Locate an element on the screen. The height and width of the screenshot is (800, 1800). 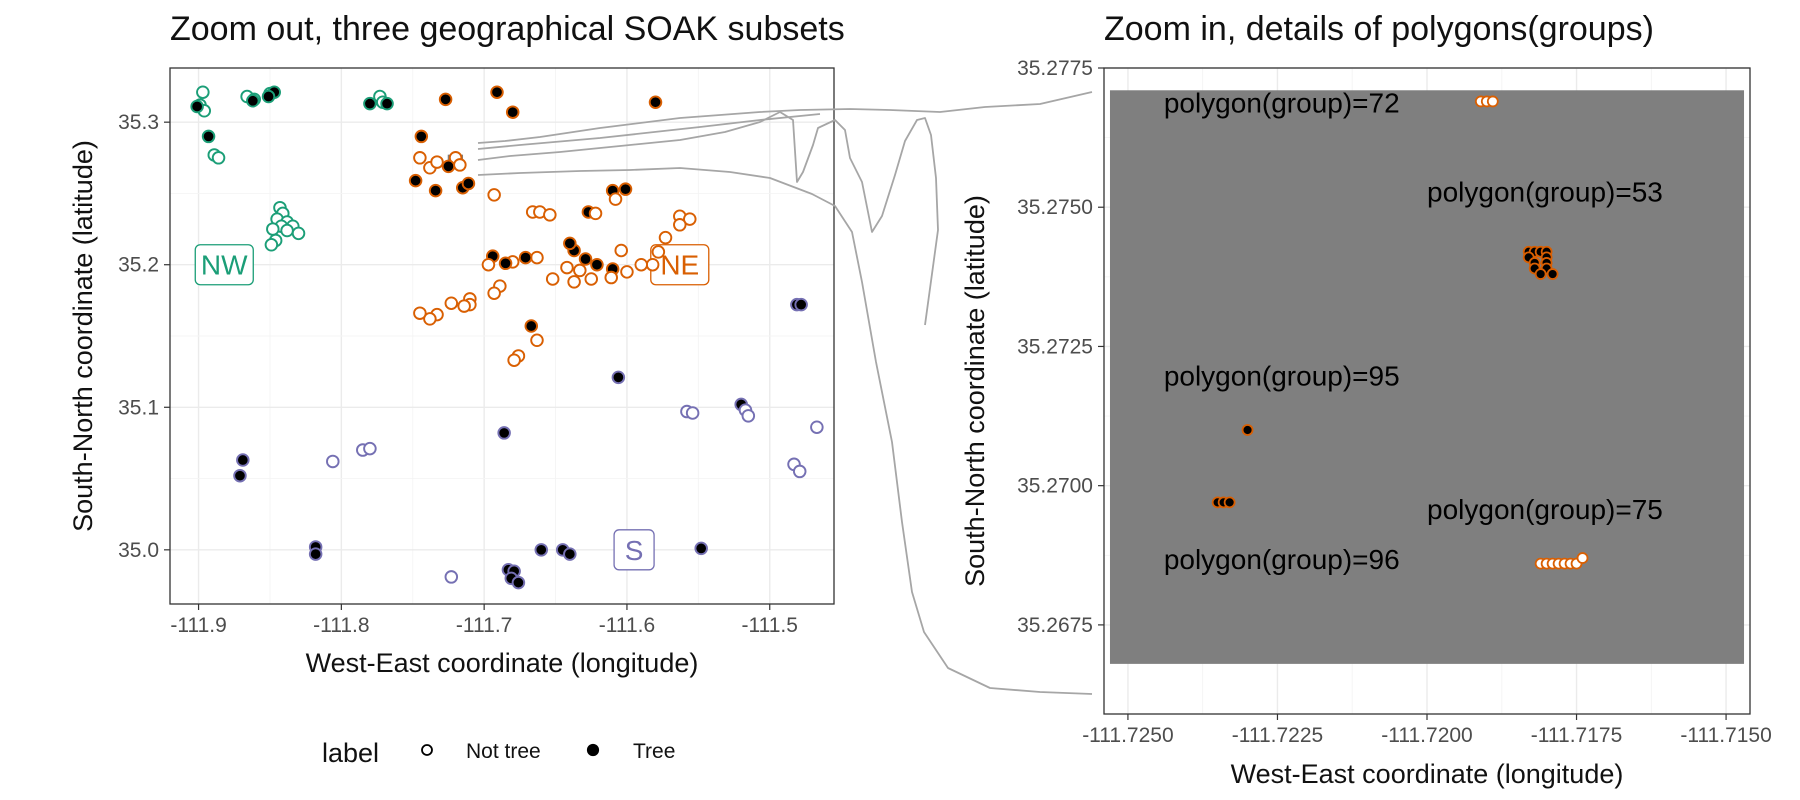
zoom-in-y-tick-label: 35.2750 is located at coordinates (1055, 207).